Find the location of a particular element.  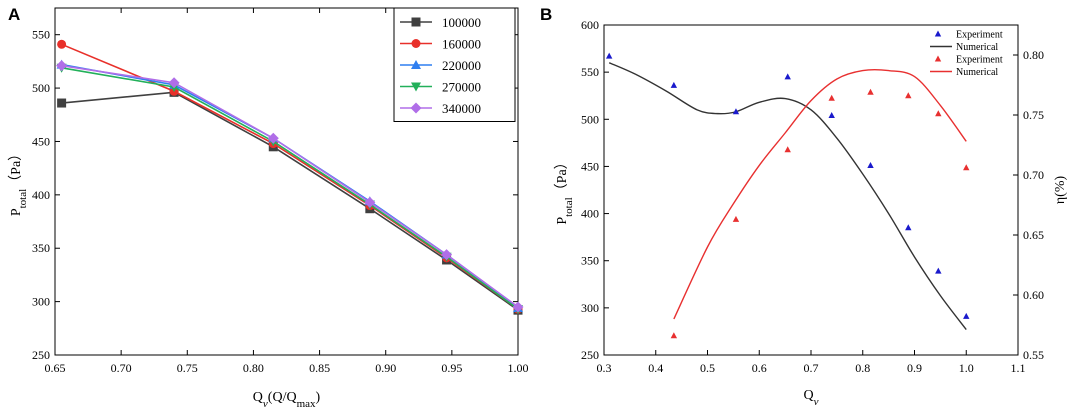

x-tick-label: 0.80 is located at coordinates (253, 368).